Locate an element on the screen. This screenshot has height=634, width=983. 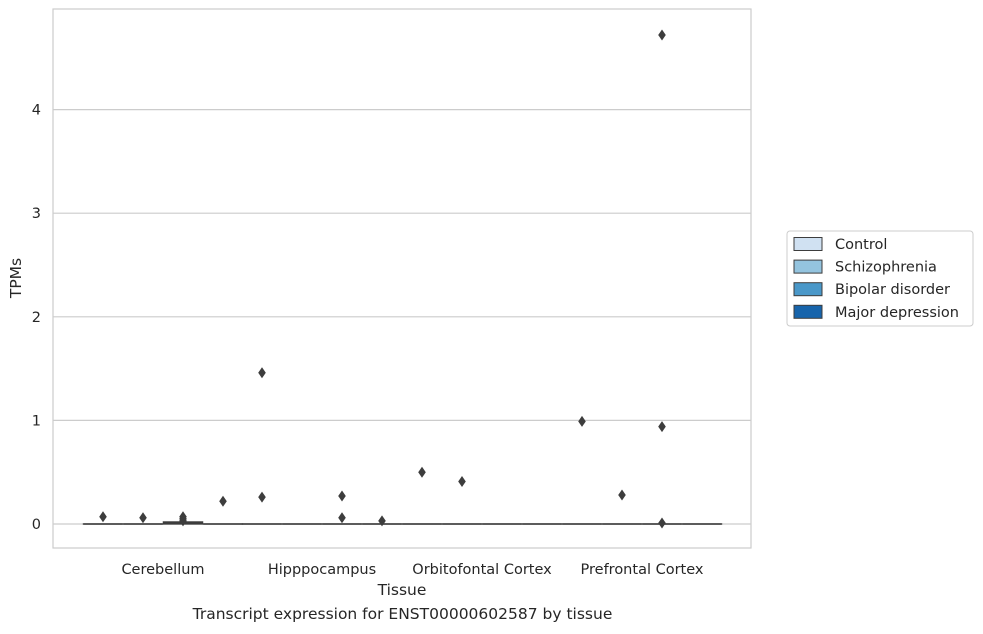
x-tick-label: Hipppocampus is located at coordinates (322, 570).